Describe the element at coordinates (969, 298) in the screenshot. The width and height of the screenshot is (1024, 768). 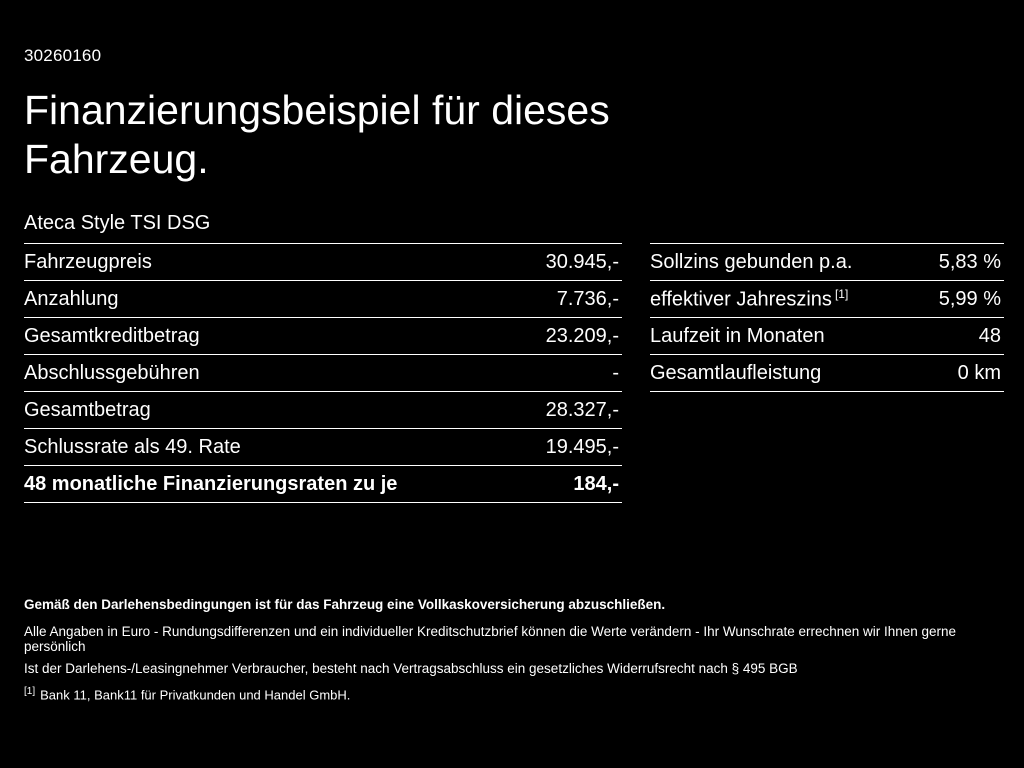
I see `row-value: 5,99 %` at that location.